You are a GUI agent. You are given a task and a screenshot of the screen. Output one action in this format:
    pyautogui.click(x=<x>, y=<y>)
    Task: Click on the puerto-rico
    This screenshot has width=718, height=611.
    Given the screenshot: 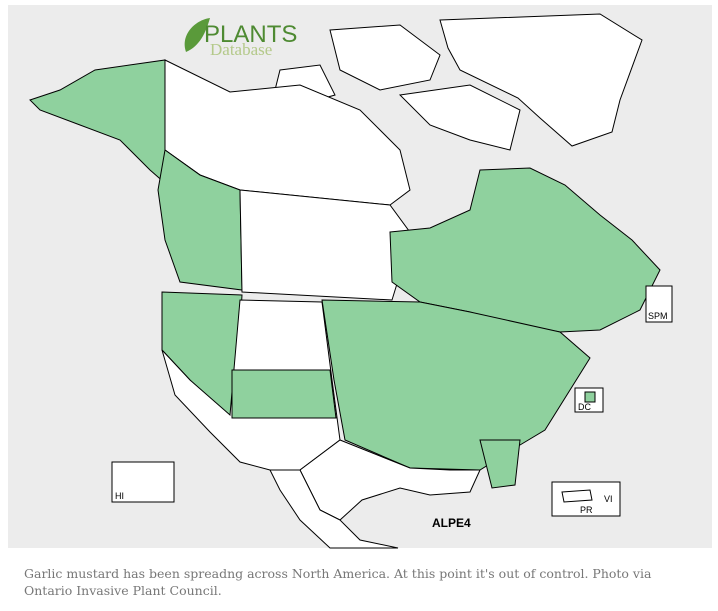 What is the action you would take?
    pyautogui.click(x=577, y=496)
    